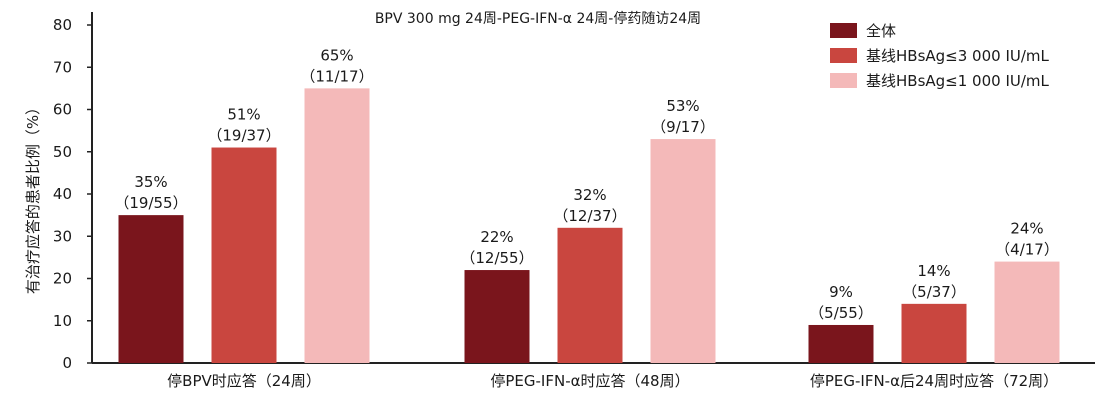 This screenshot has width=1106, height=400. Describe the element at coordinates (1027, 250) in the screenshot. I see `bar-fraction-label: （4/17）` at that location.